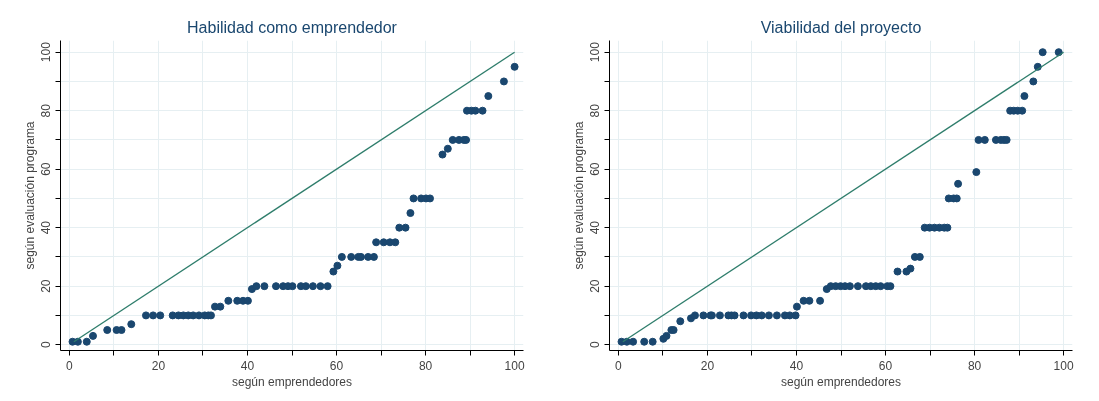  Describe the element at coordinates (292, 27) in the screenshot. I see `chart-title: Habilidad como emprendedor` at that location.